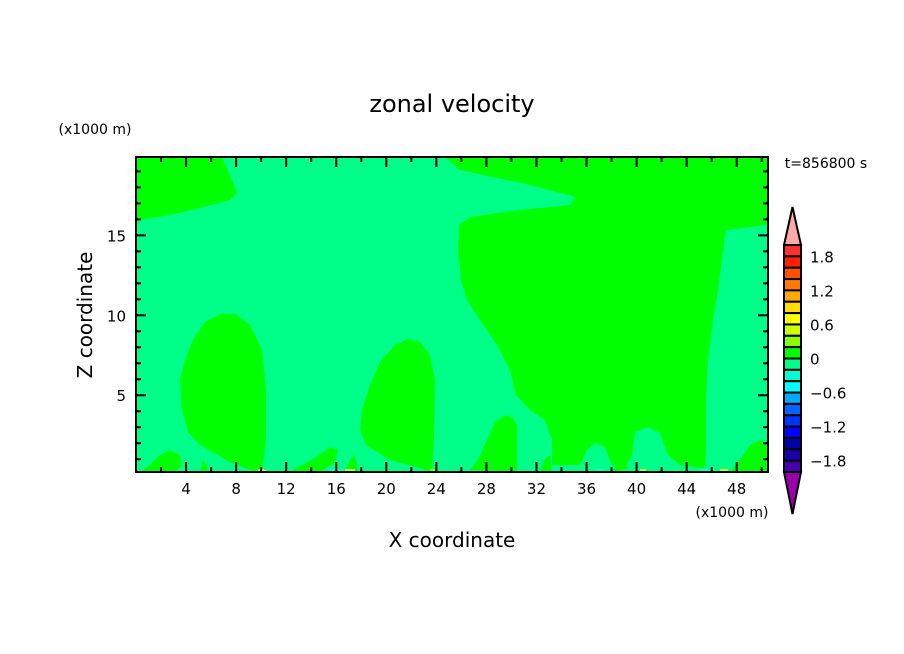  Describe the element at coordinates (792, 493) in the screenshot. I see `colorbar-under-triangle` at that location.